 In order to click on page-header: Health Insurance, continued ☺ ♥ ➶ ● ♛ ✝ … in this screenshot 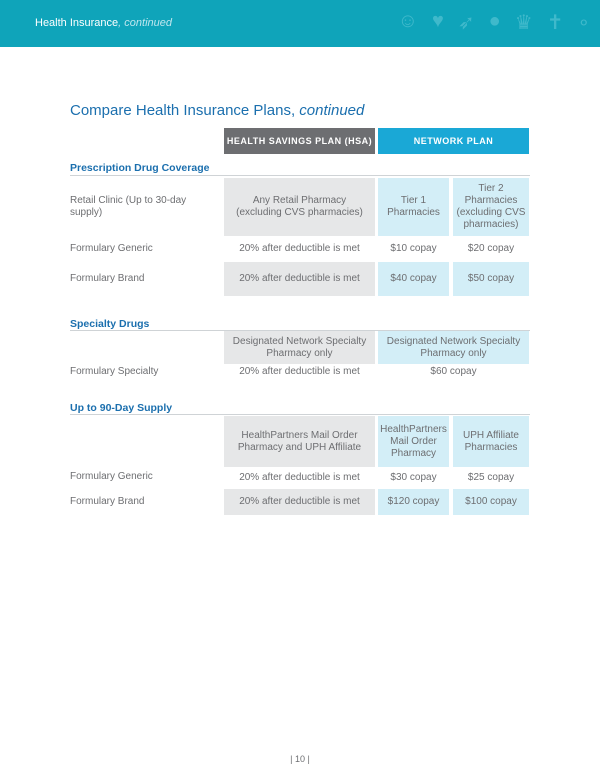, I will do `click(300, 23)`.